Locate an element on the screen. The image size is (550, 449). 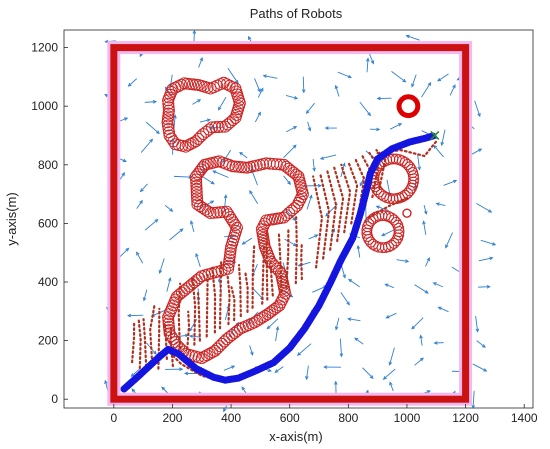
chart-title: Paths of Robots is located at coordinates (296, 13).